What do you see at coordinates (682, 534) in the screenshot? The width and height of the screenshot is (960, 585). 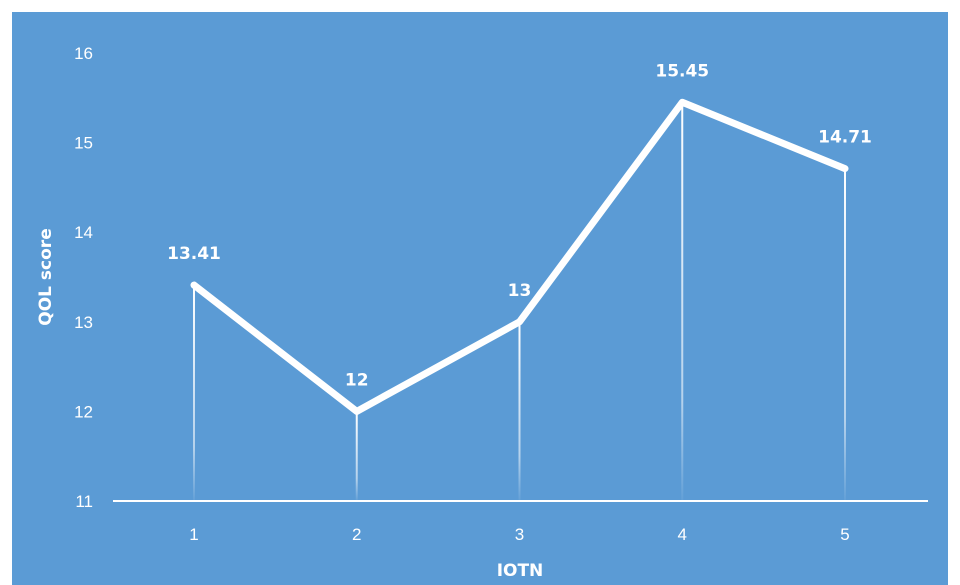 I see `x-tick-label: 4` at bounding box center [682, 534].